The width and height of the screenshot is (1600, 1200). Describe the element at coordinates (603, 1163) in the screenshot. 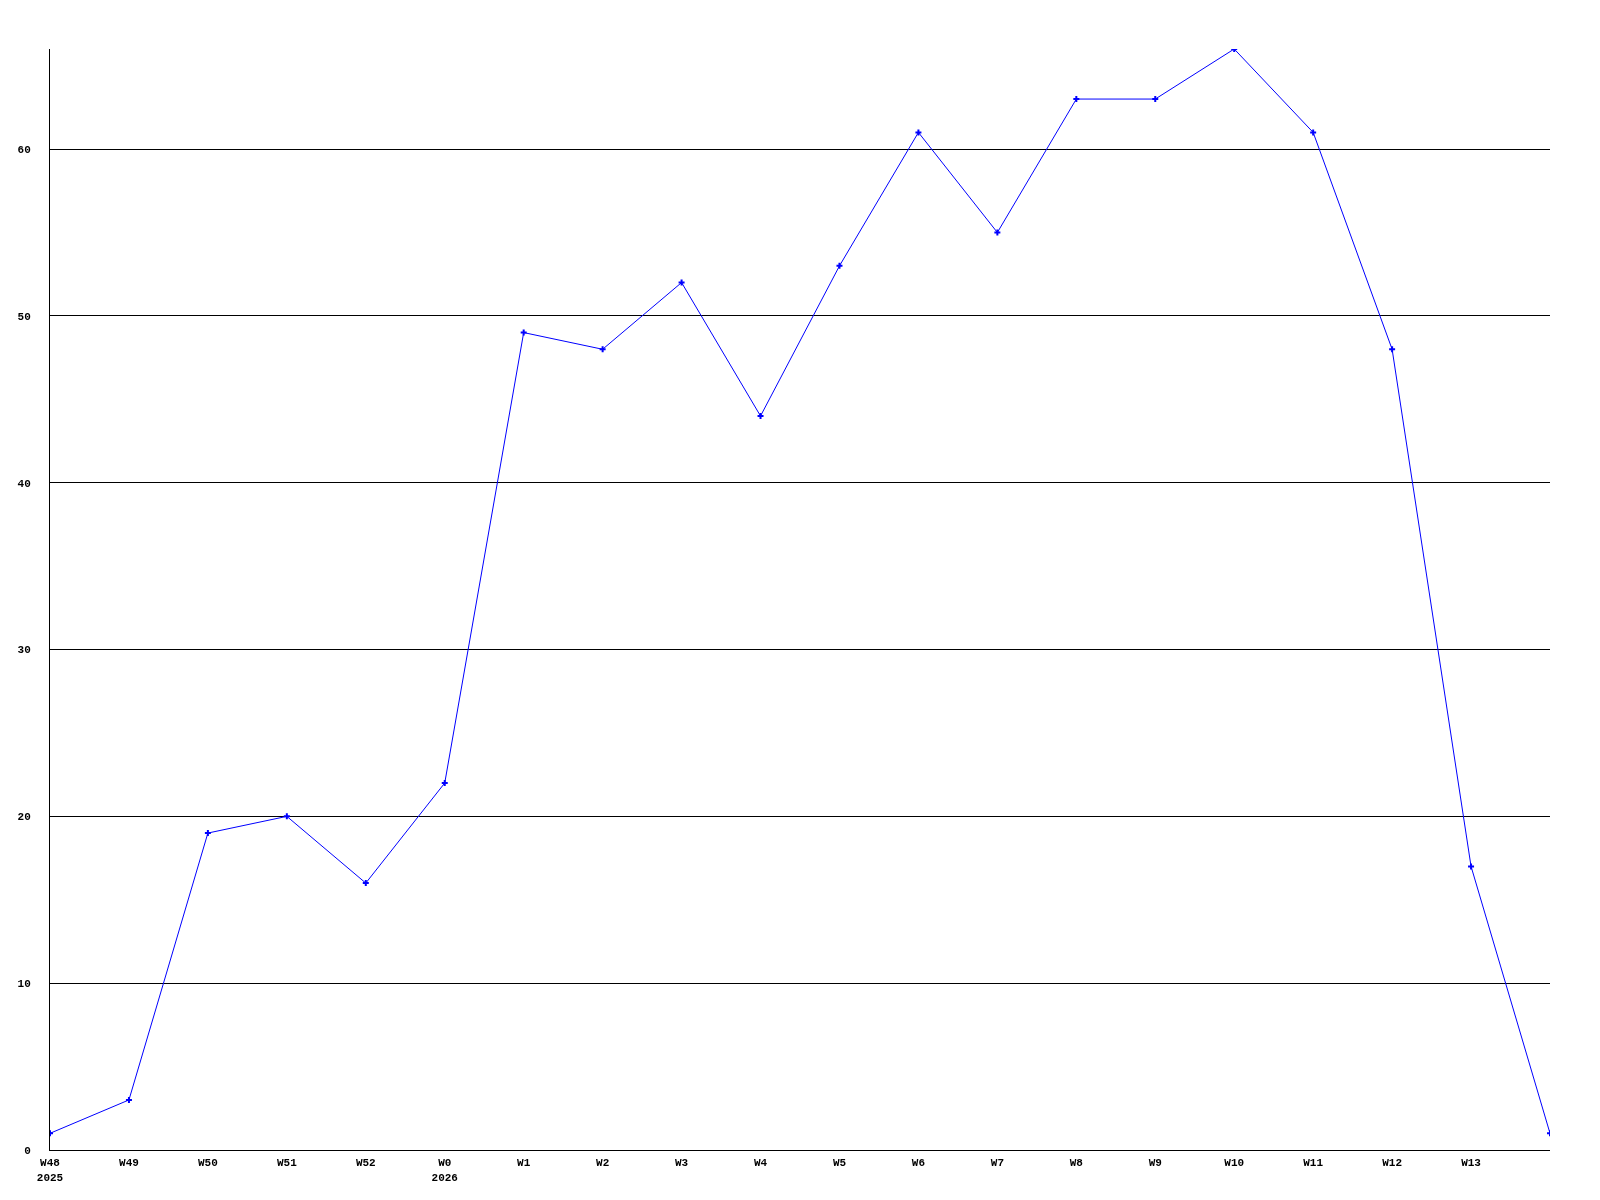

I see `x-tick-label: W2` at that location.